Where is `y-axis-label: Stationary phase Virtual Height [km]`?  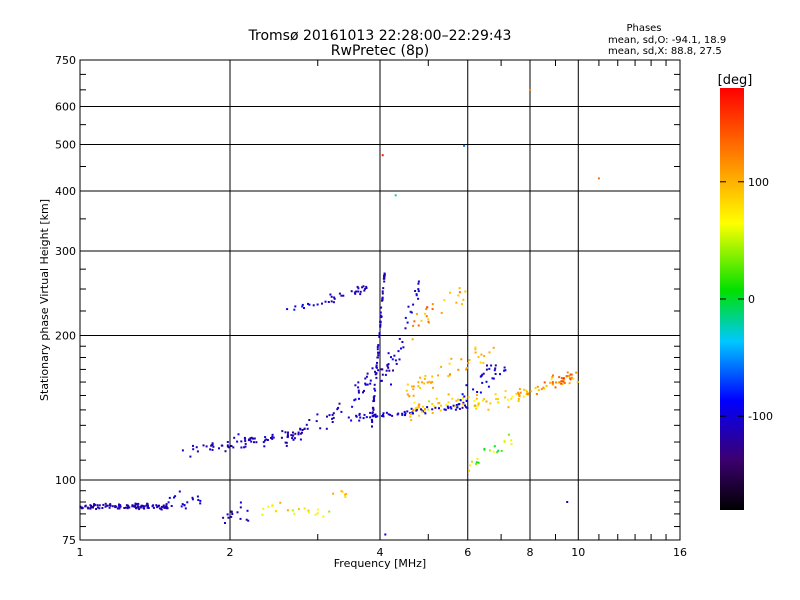 y-axis-label: Stationary phase Virtual Height [km] is located at coordinates (44, 300).